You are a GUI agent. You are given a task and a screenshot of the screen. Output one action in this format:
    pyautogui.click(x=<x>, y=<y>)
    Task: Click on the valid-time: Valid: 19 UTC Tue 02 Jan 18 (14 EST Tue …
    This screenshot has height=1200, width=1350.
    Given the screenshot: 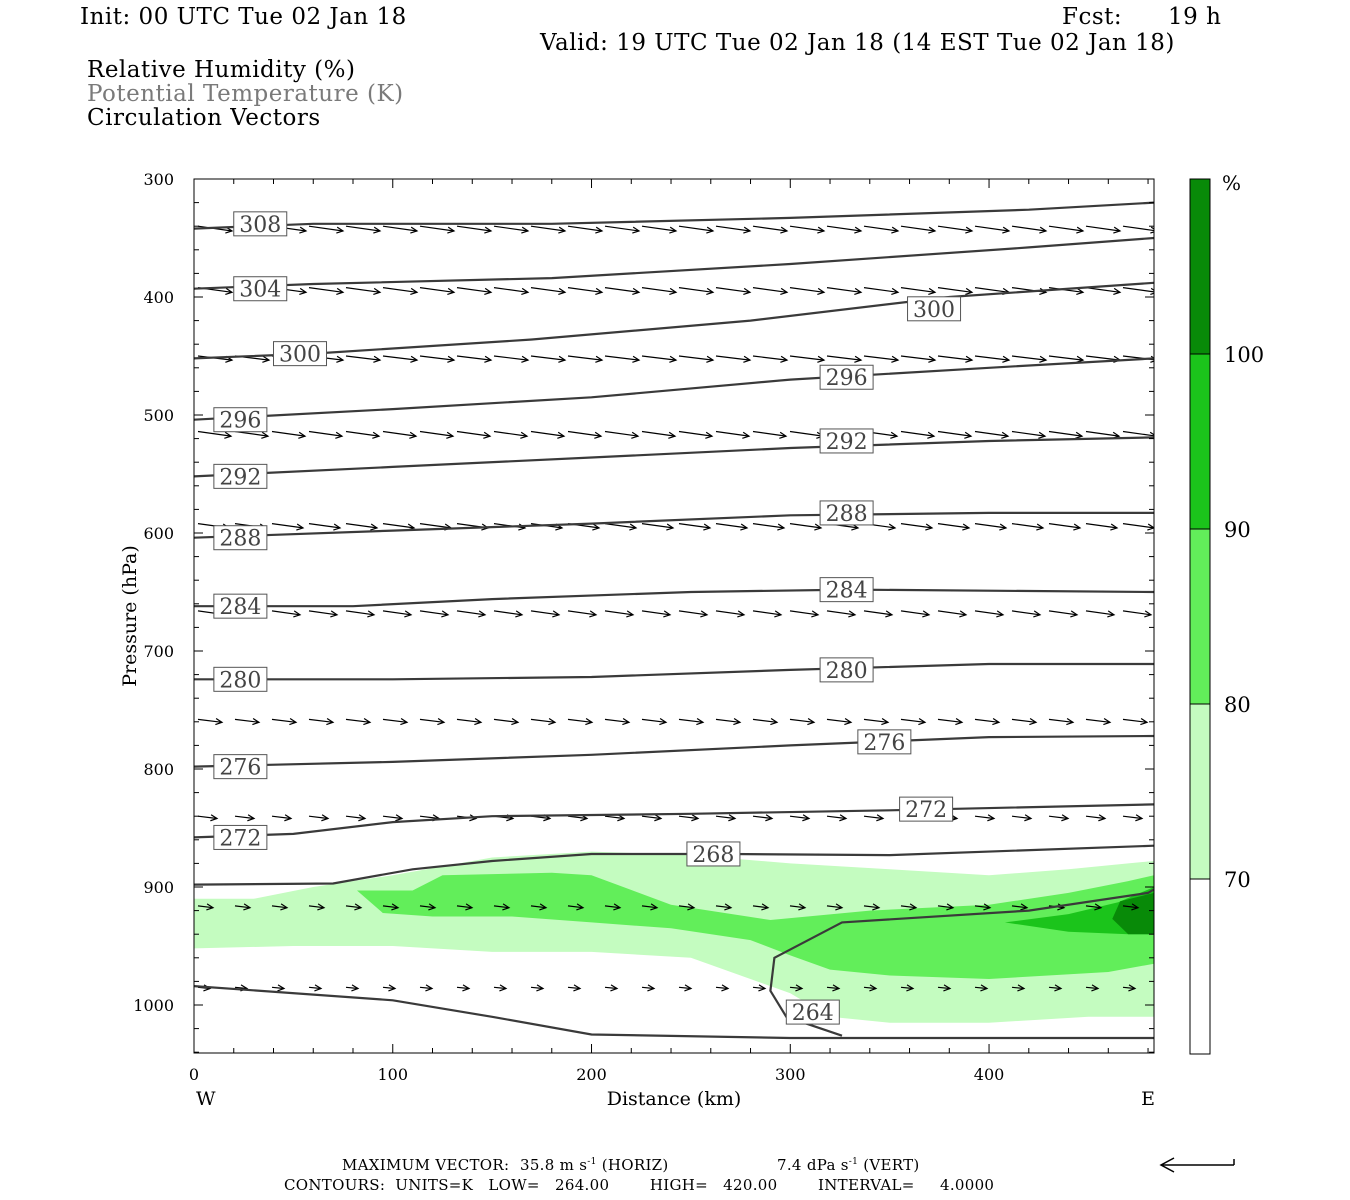 What is the action you would take?
    pyautogui.click(x=857, y=43)
    